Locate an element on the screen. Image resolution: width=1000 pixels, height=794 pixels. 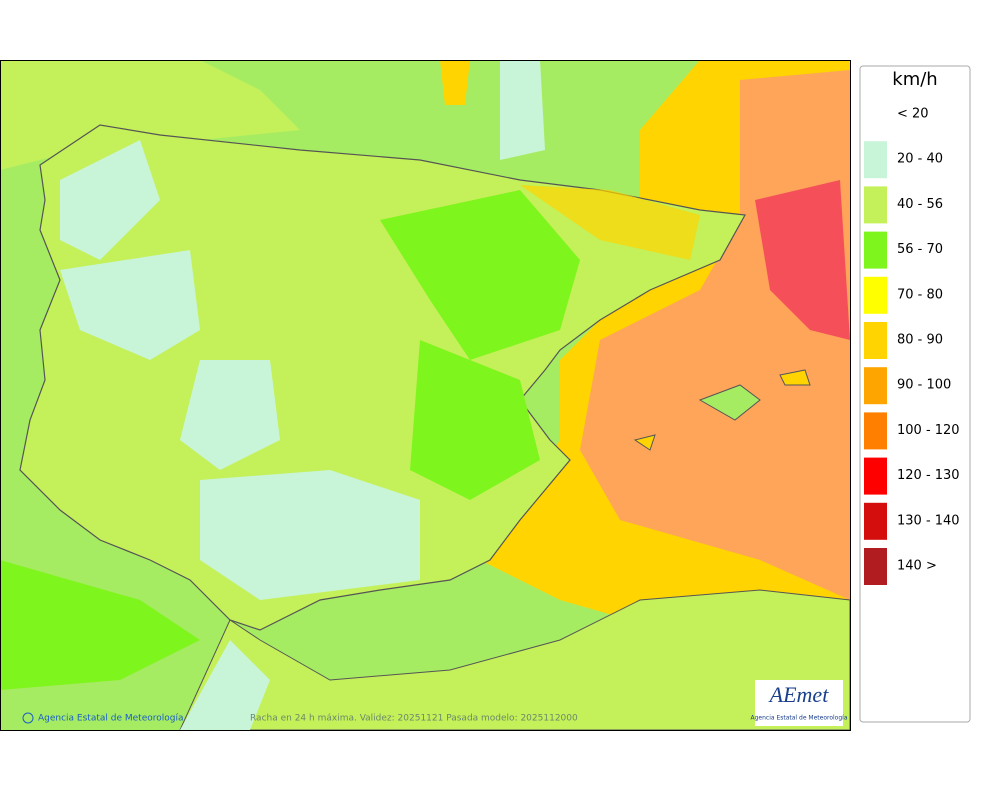
legend-box is located at coordinates (915, 394).